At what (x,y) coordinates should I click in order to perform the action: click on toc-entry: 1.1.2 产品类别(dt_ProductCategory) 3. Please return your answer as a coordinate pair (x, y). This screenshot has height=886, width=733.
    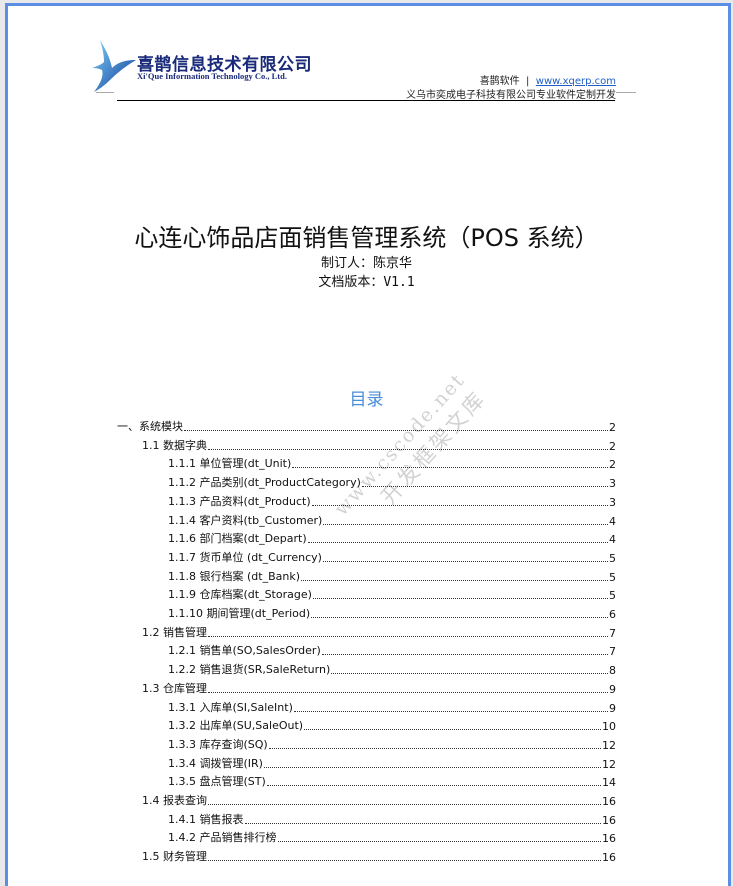
    Looking at the image, I should click on (392, 481).